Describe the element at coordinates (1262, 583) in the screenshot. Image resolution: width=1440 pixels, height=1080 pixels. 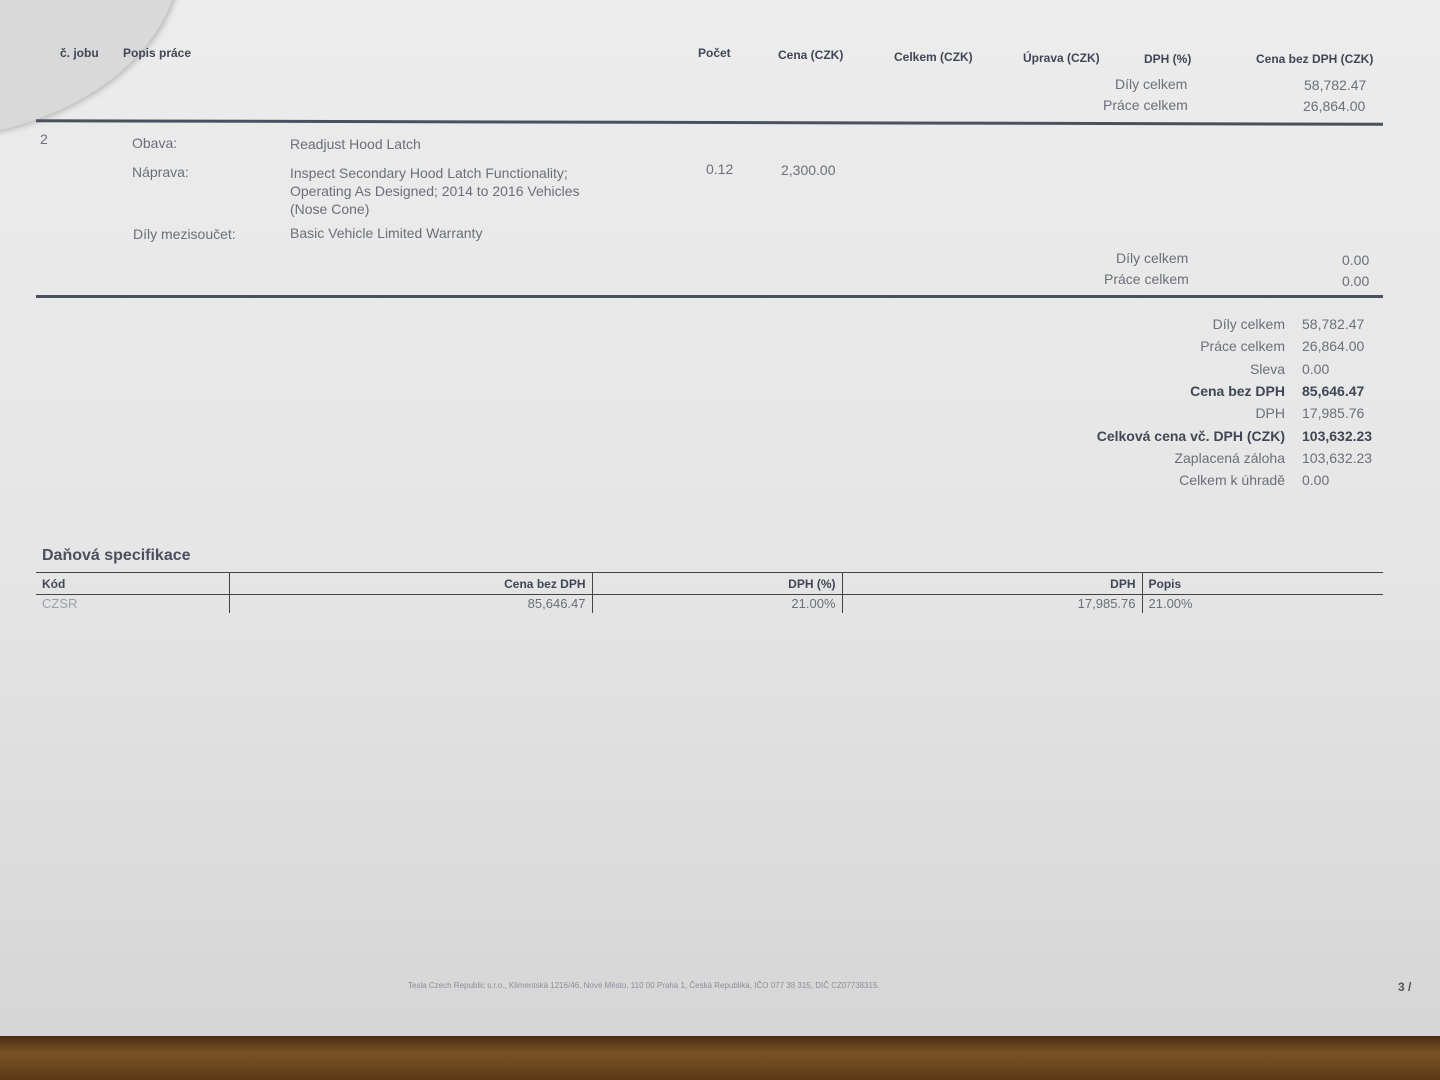
I see `th-desc: Popis` at that location.